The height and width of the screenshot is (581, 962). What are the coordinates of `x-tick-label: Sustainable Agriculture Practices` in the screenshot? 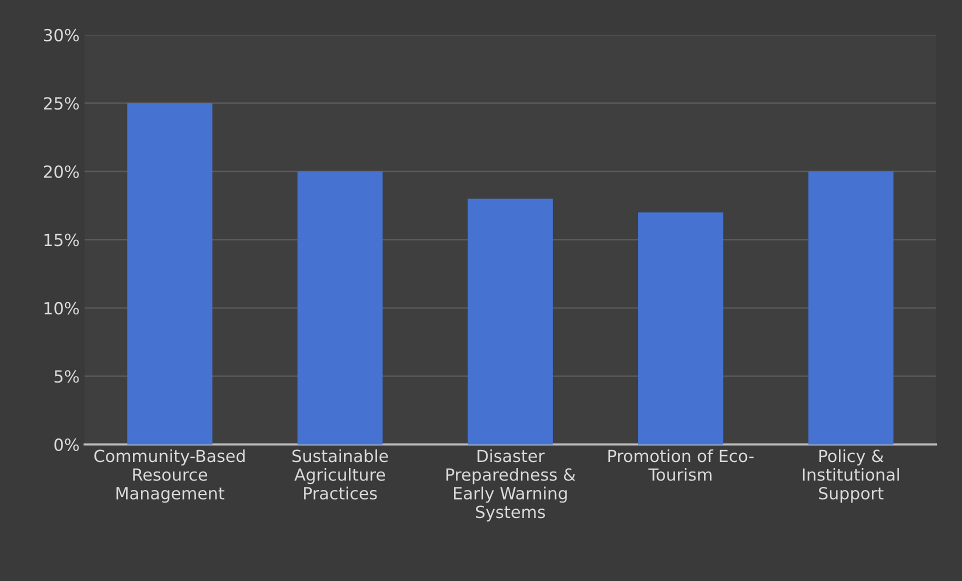 It's located at (340, 474).